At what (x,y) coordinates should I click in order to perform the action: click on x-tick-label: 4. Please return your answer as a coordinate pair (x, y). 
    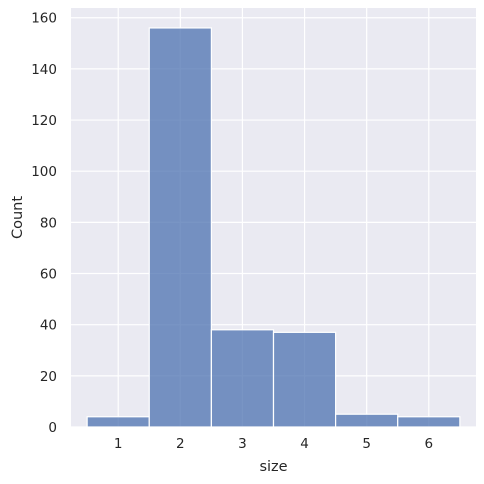
    Looking at the image, I should click on (304, 444).